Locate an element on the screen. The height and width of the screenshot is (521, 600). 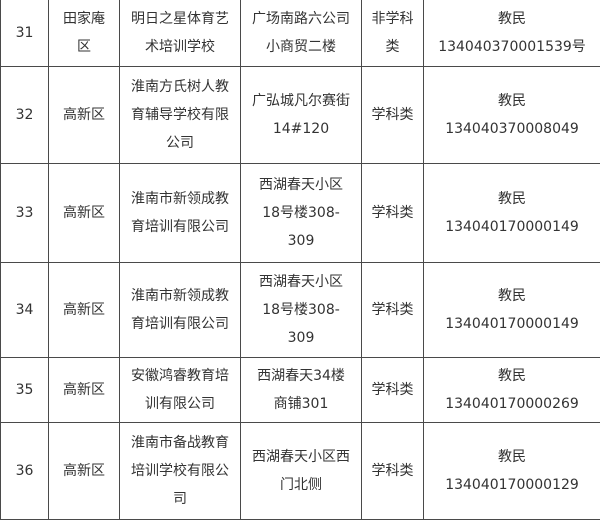
row-number: 31 is located at coordinates (24, 33).